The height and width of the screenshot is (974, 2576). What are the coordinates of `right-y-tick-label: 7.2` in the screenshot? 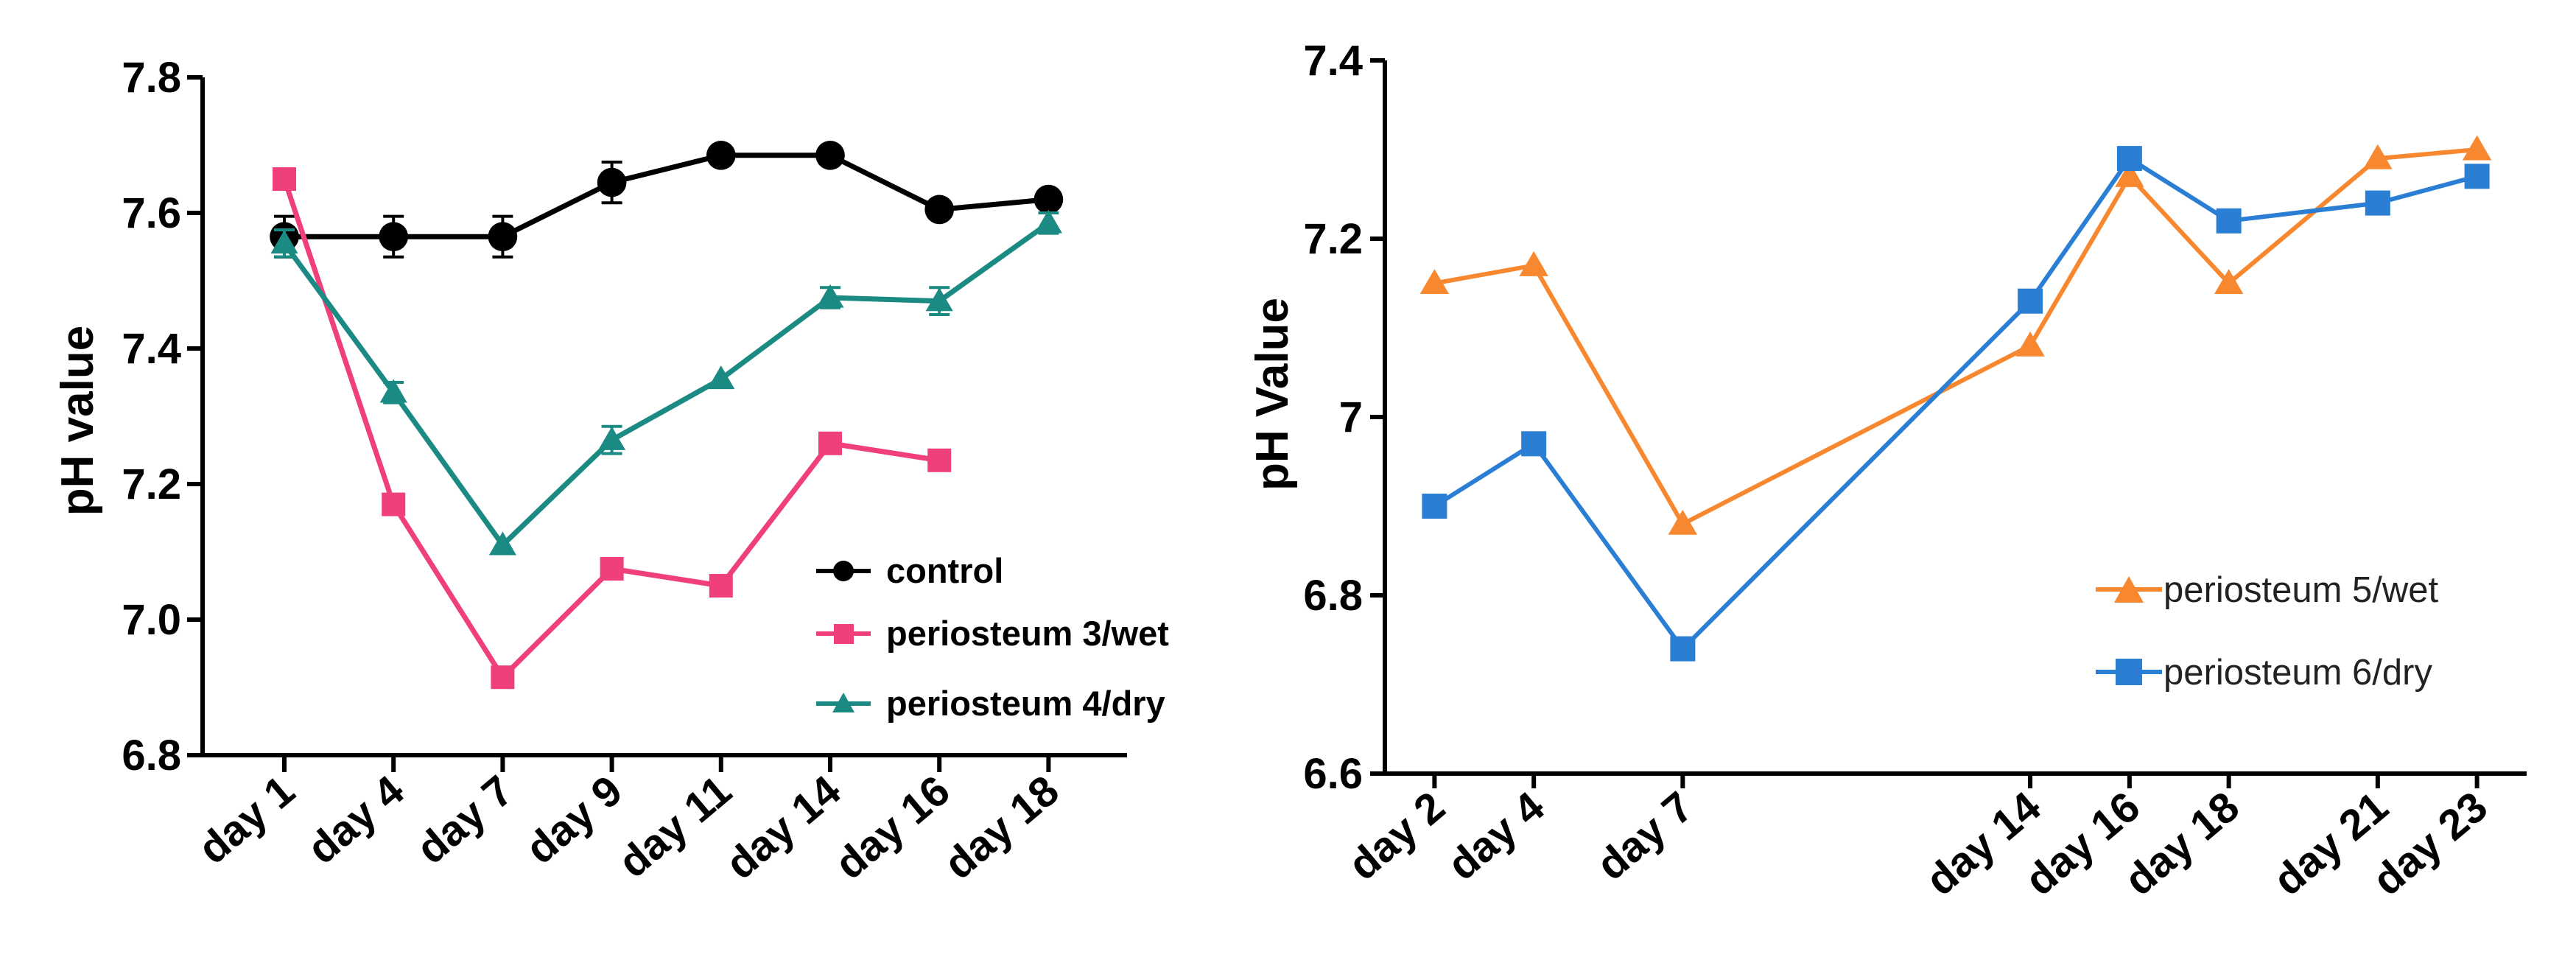 It's located at (1333, 239).